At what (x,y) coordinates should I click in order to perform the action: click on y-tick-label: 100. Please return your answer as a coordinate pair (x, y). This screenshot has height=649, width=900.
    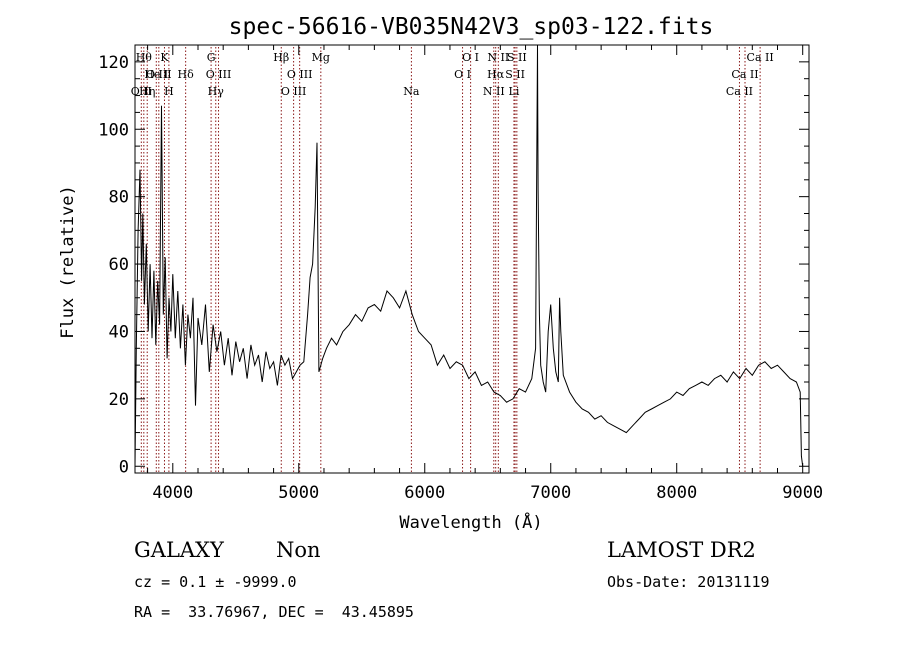
    Looking at the image, I should click on (113, 130).